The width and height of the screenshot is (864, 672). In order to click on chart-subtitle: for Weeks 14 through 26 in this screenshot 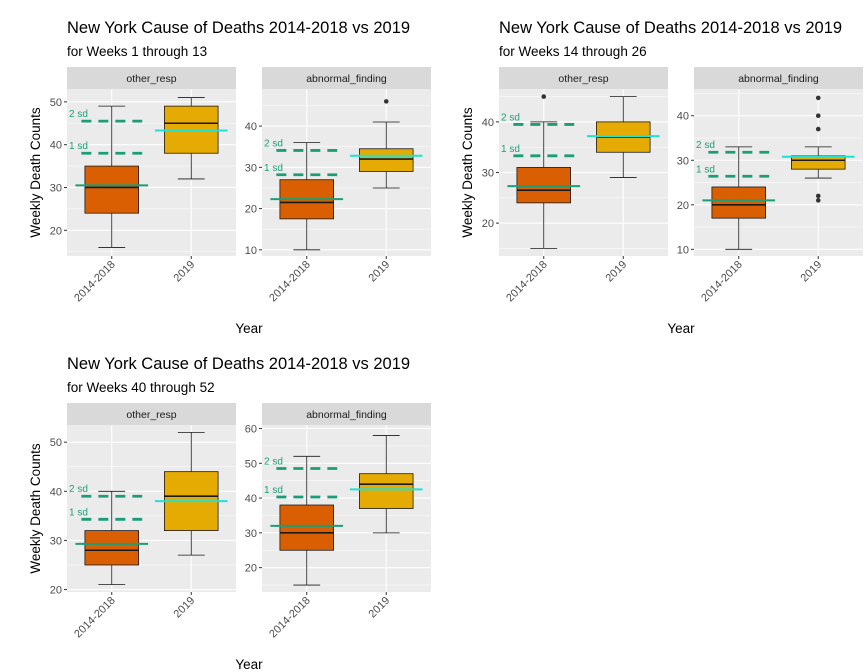, I will do `click(573, 51)`.